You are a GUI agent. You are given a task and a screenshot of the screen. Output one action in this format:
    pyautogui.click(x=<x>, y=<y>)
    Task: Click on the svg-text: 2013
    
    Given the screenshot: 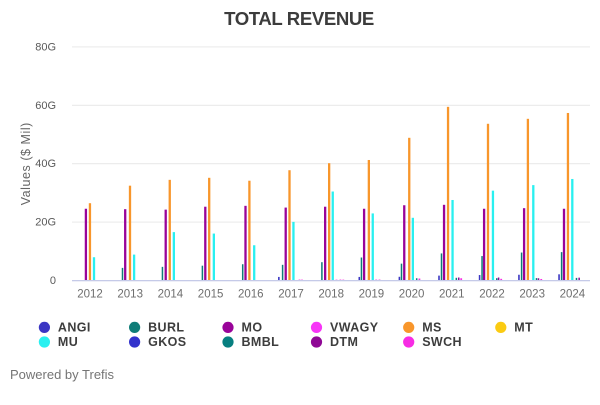 What is the action you would take?
    pyautogui.click(x=130, y=295)
    